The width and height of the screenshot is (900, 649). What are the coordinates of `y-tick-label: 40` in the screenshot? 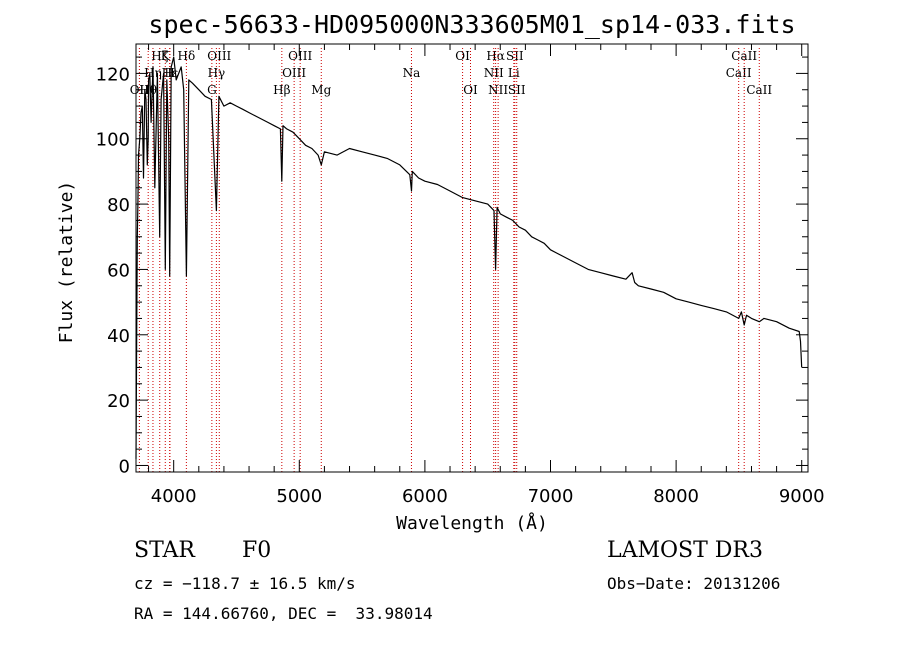 It's located at (118, 336).